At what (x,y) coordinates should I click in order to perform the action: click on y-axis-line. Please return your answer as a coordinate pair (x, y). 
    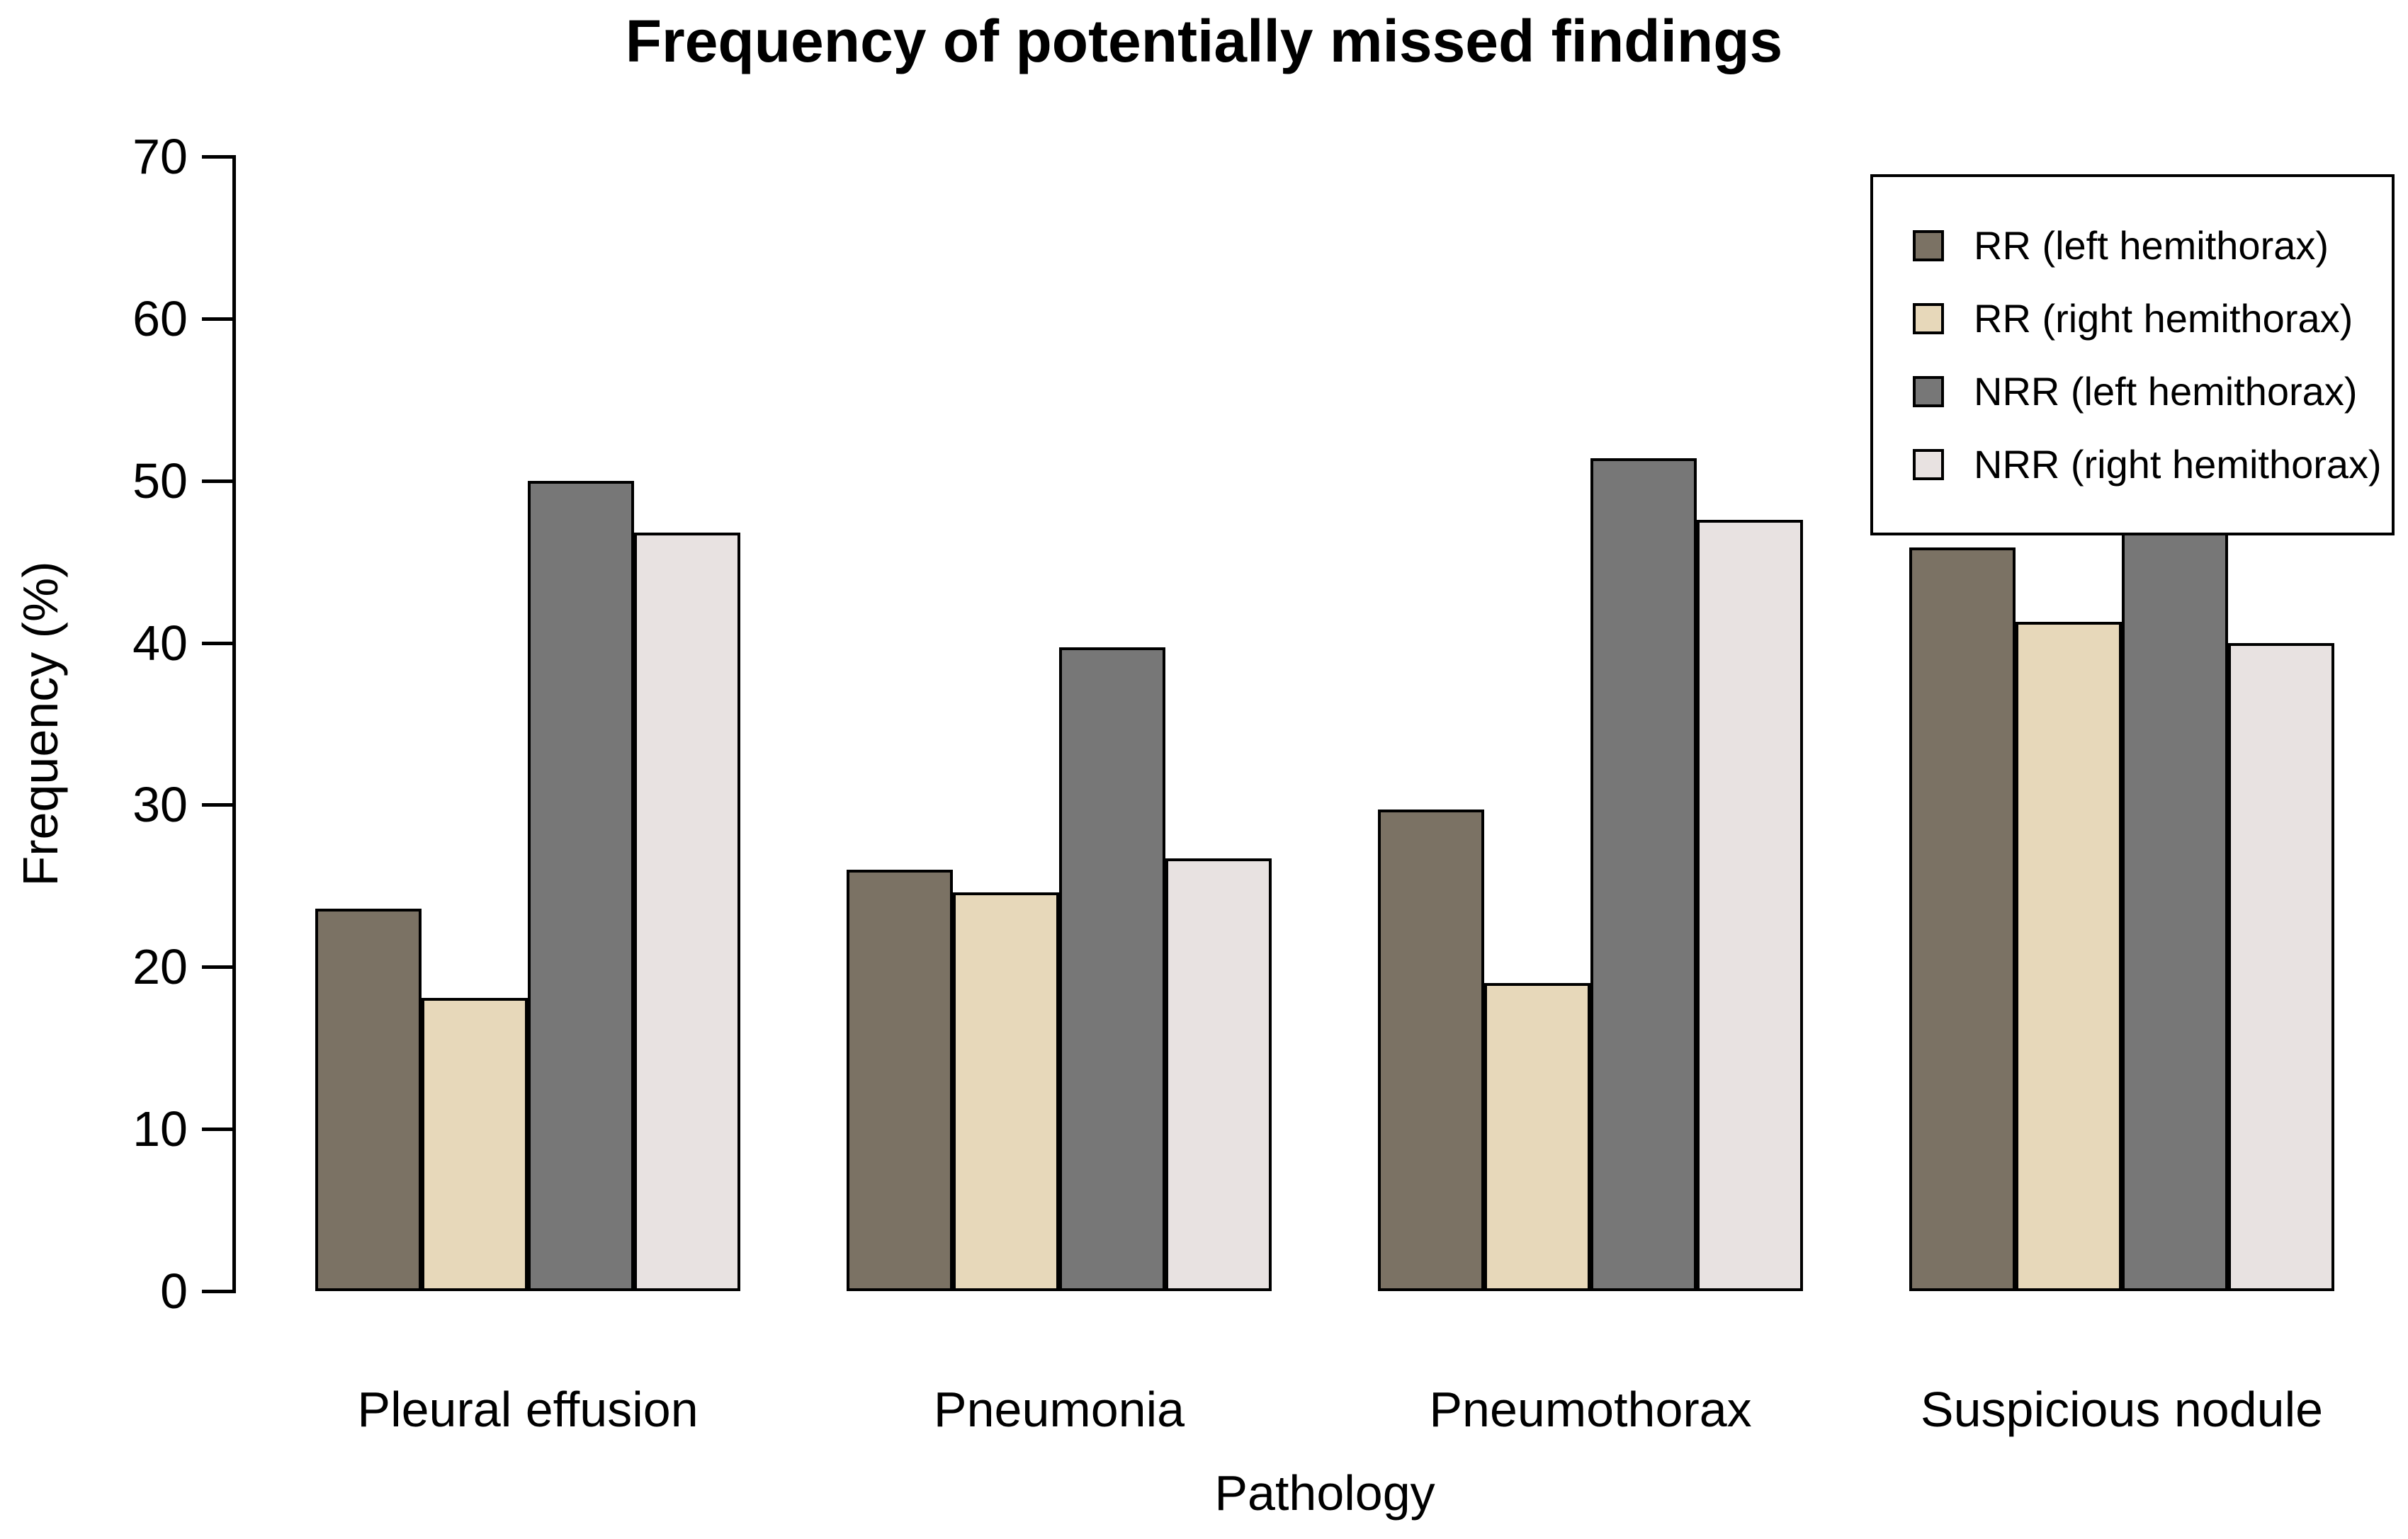
    Looking at the image, I should click on (234, 724).